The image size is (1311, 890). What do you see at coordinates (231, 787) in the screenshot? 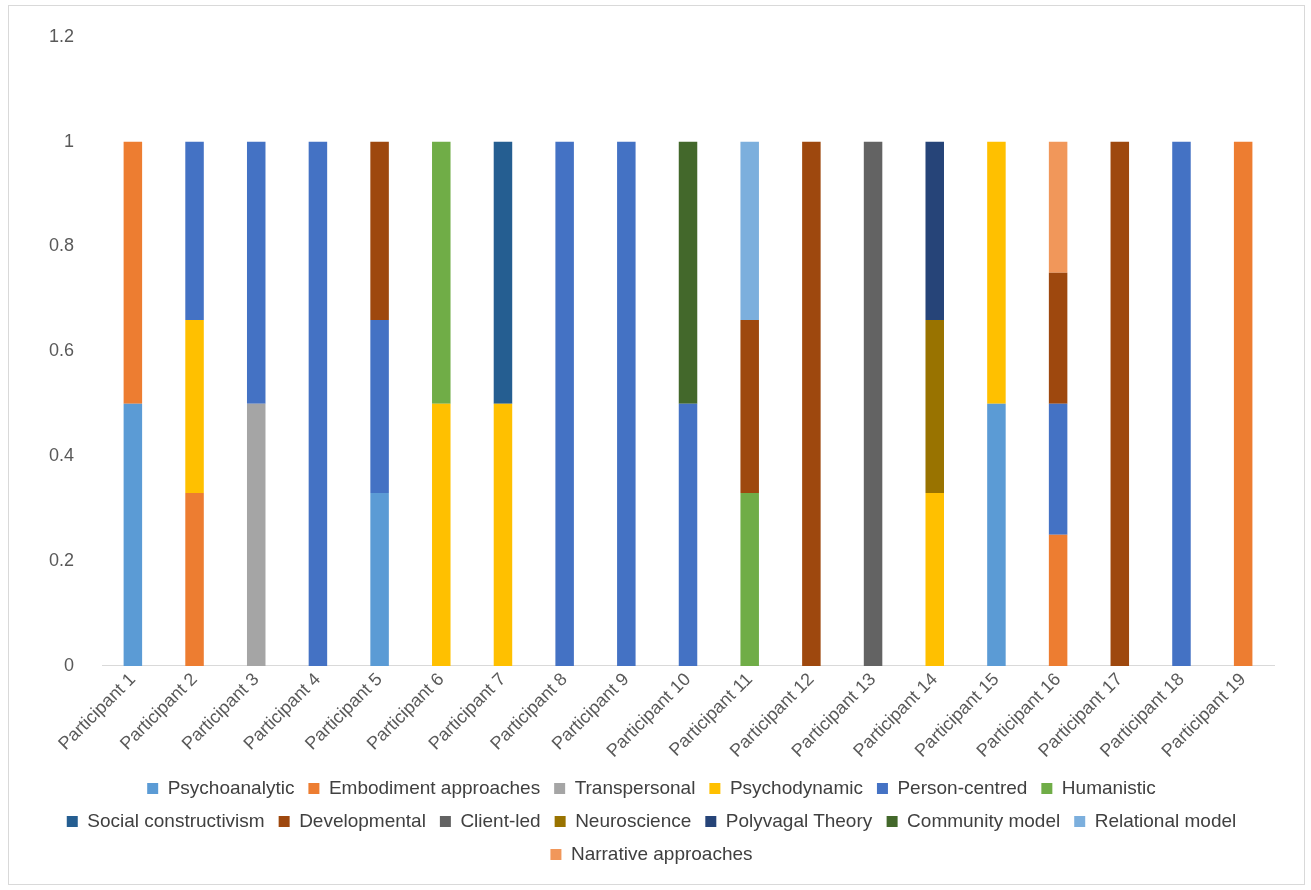
I see `legend-label: Psychoanalytic` at bounding box center [231, 787].